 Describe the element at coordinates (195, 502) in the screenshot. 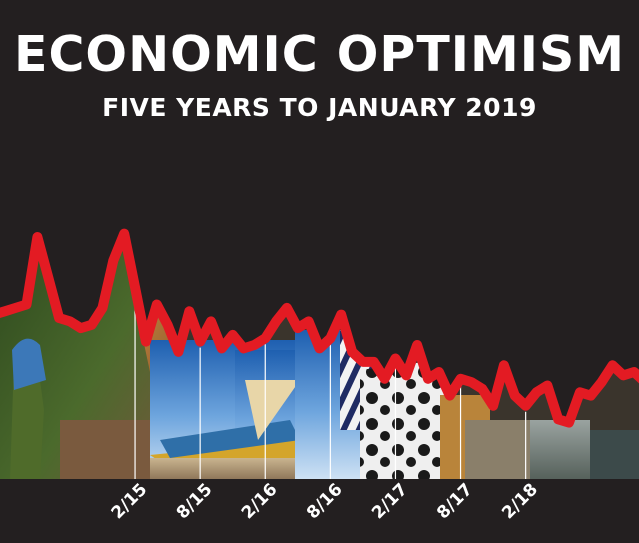

I see `x-tick-label: 8/15` at that location.